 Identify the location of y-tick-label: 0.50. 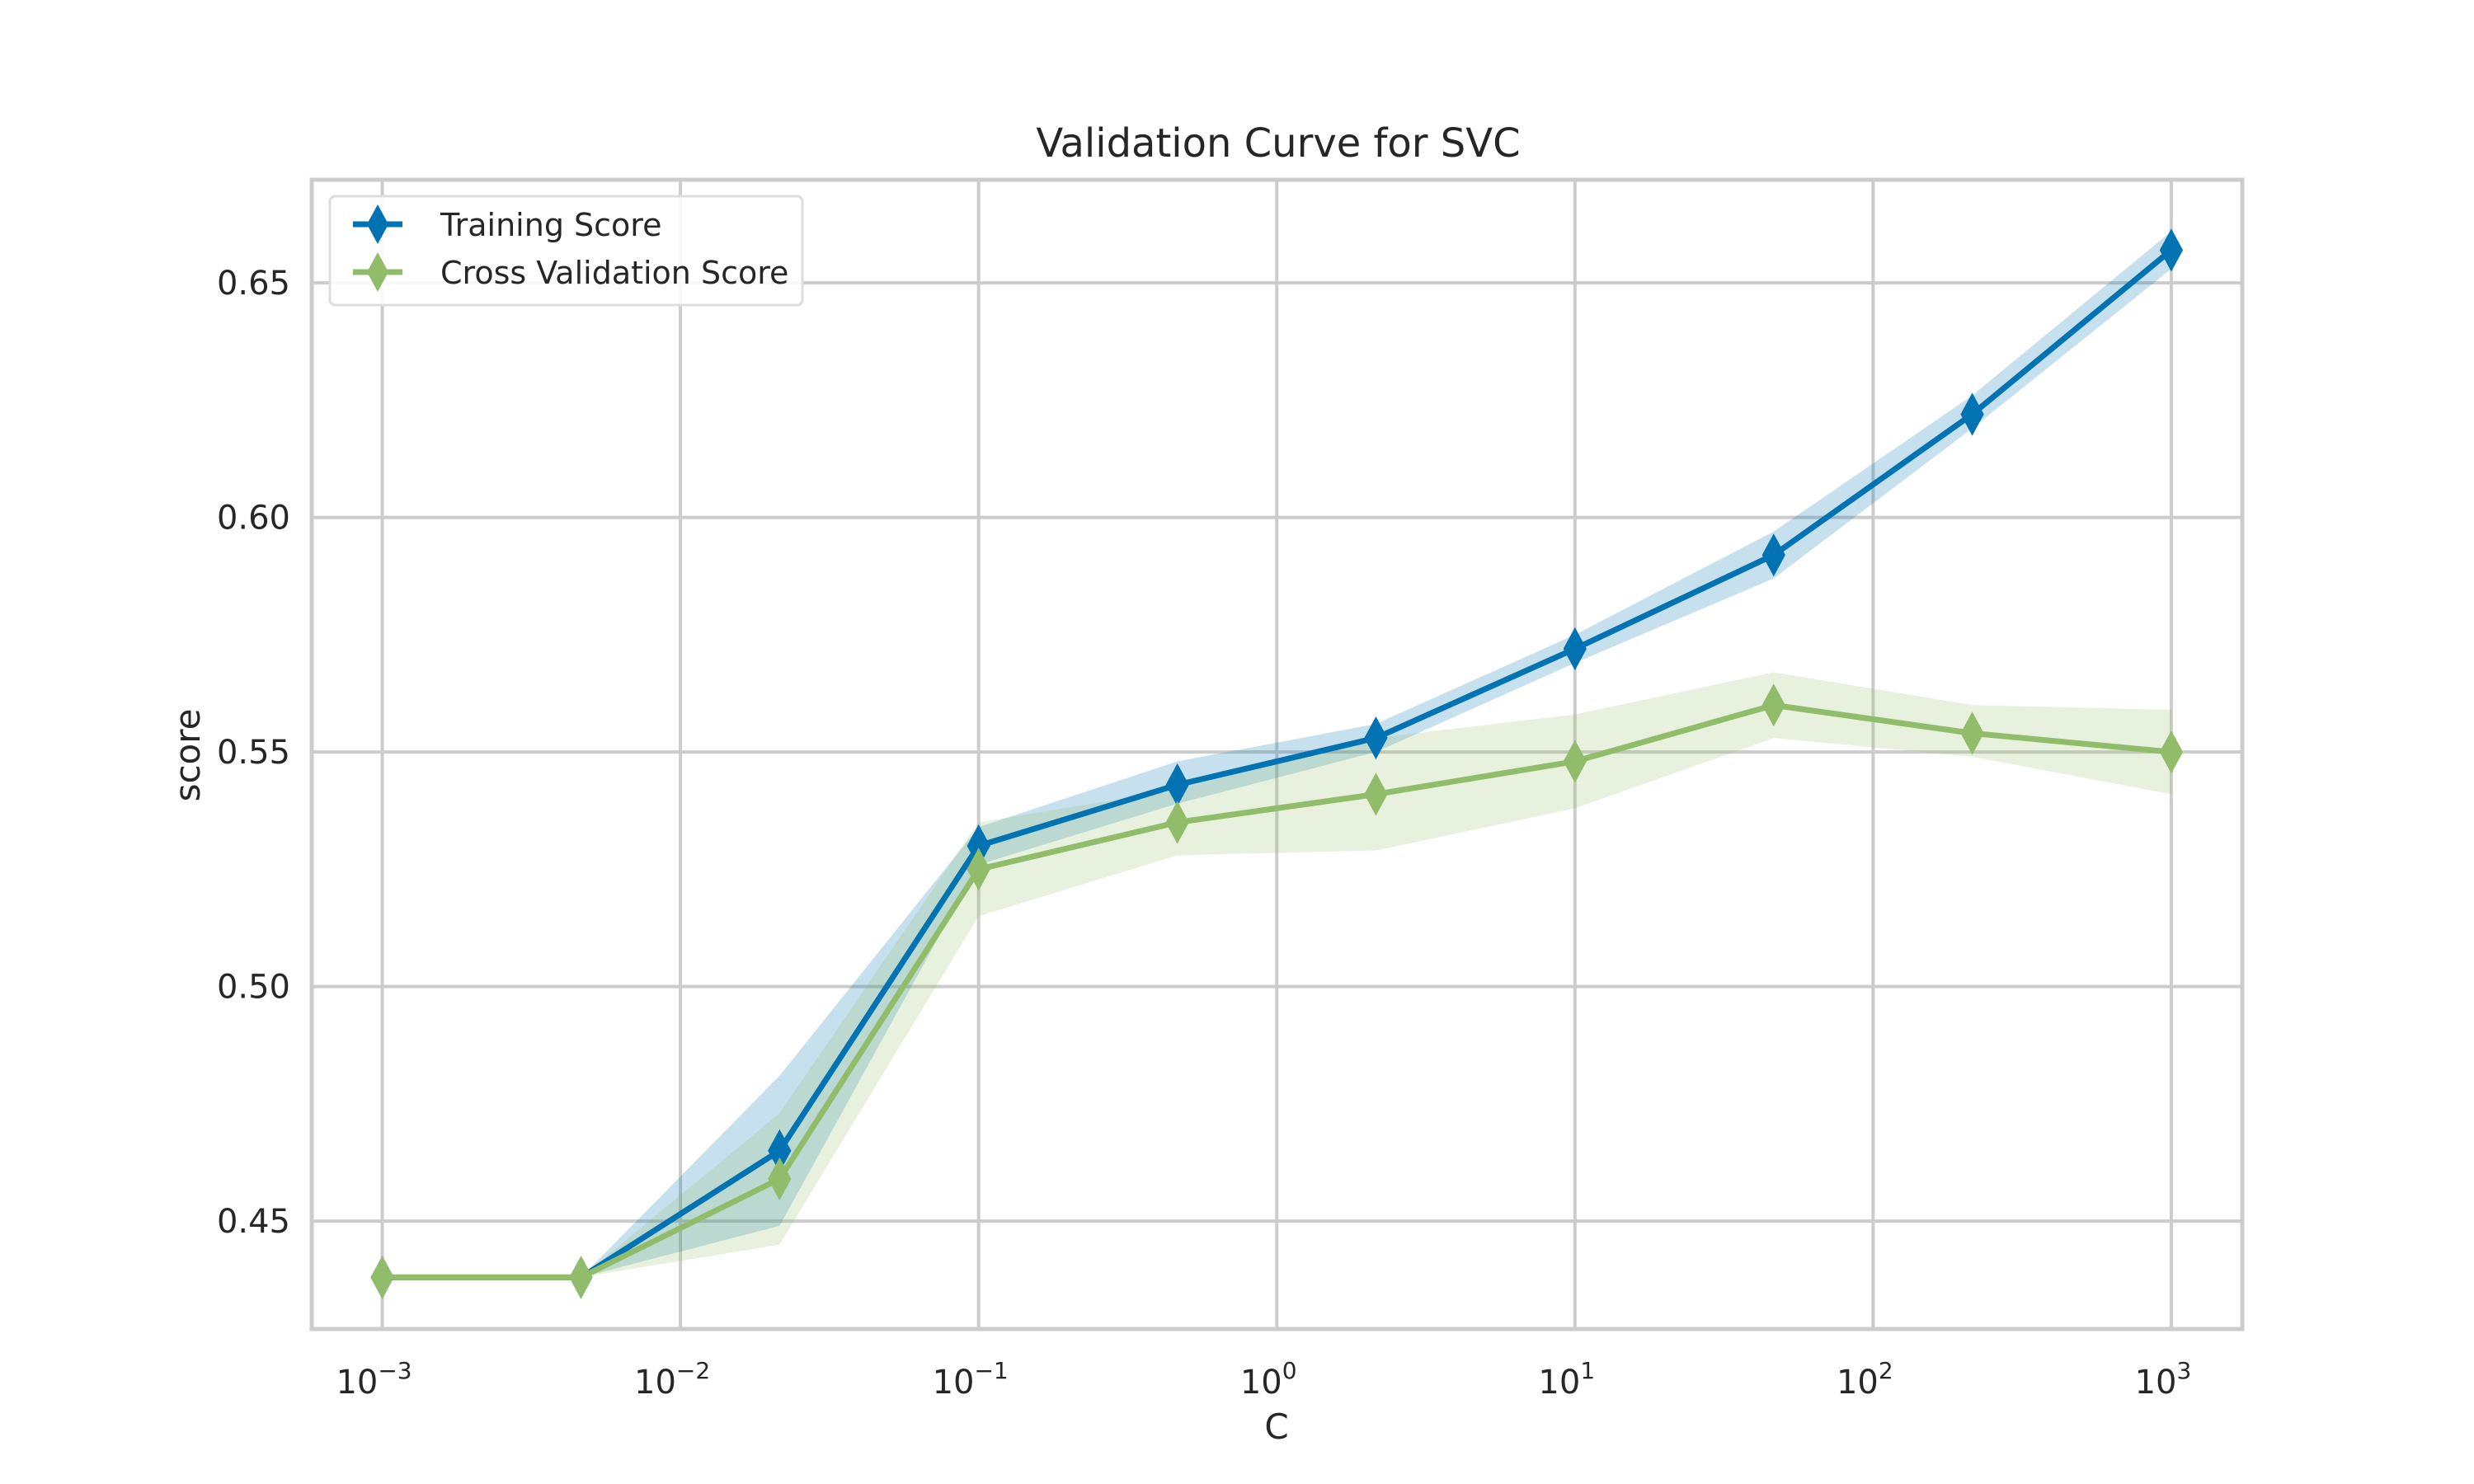
(253, 988).